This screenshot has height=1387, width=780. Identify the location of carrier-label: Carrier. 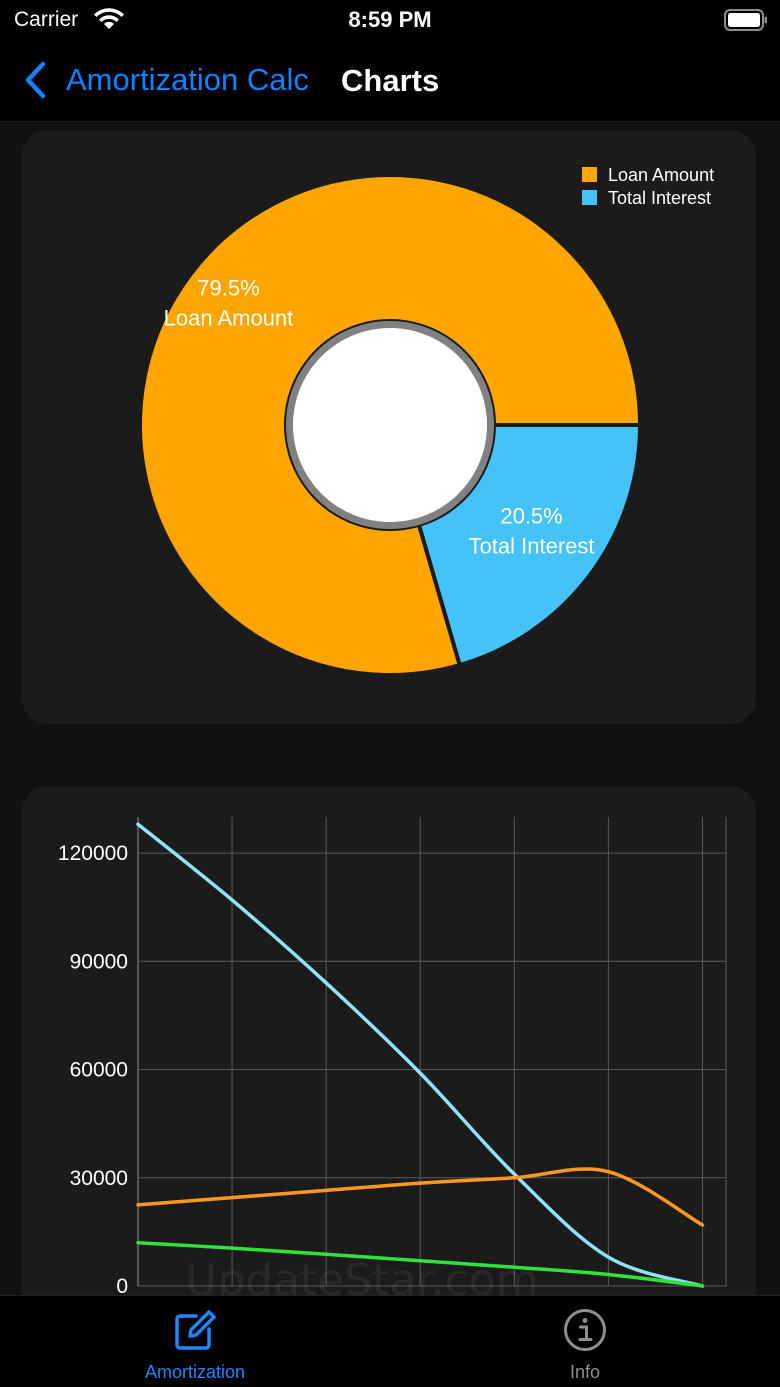
(46, 19).